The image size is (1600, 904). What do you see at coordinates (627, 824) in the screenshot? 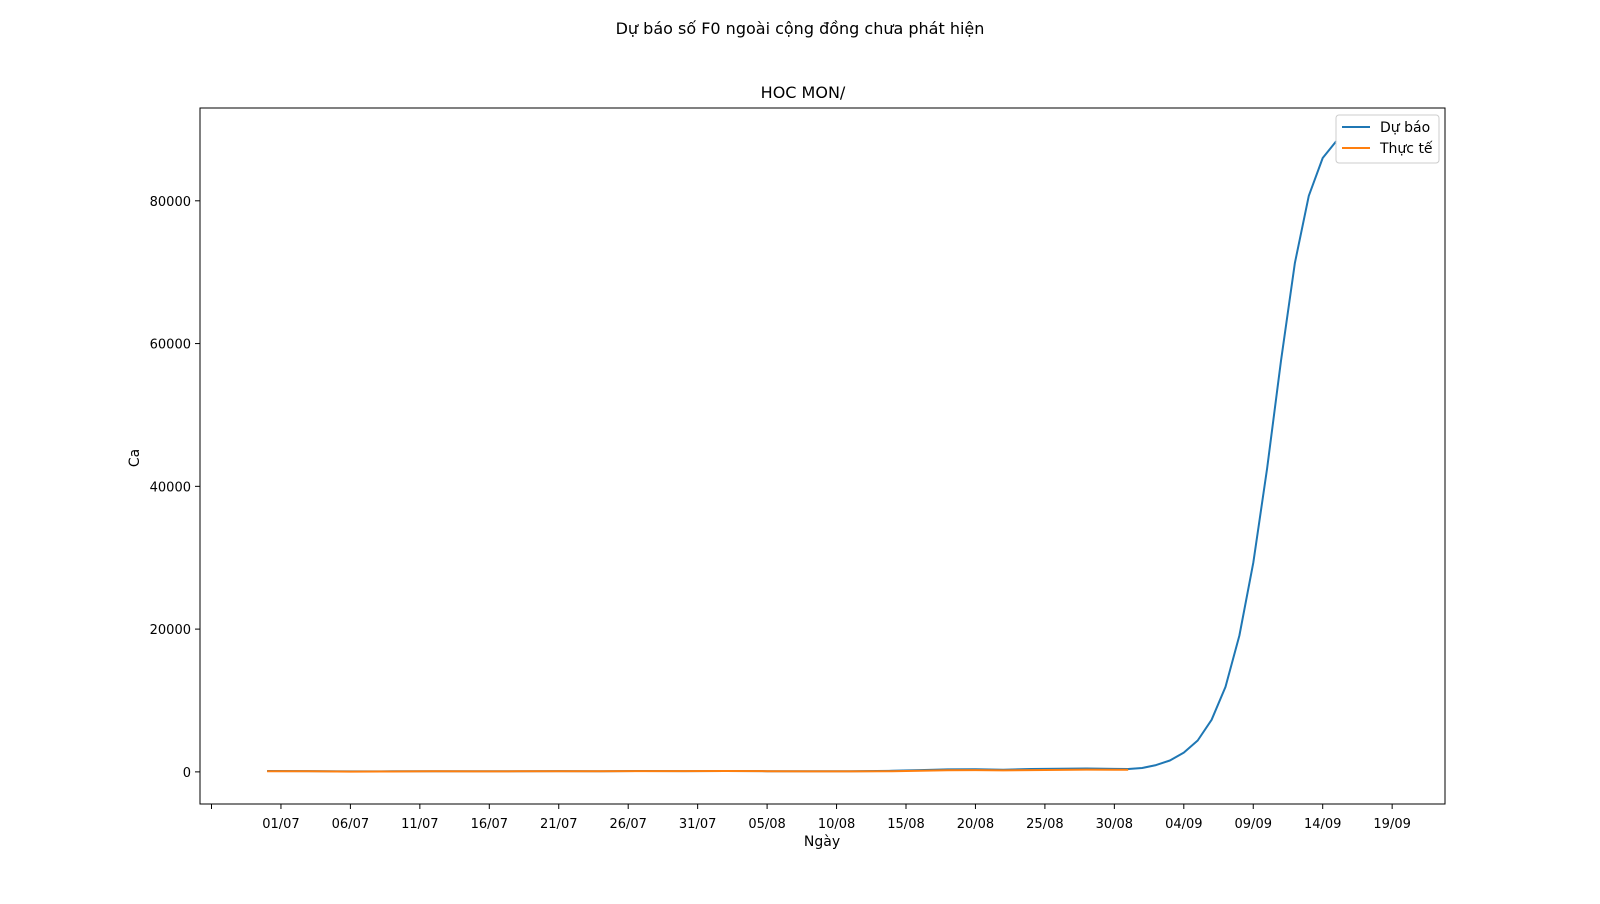
I see `x-tick-label: 26/07` at bounding box center [627, 824].